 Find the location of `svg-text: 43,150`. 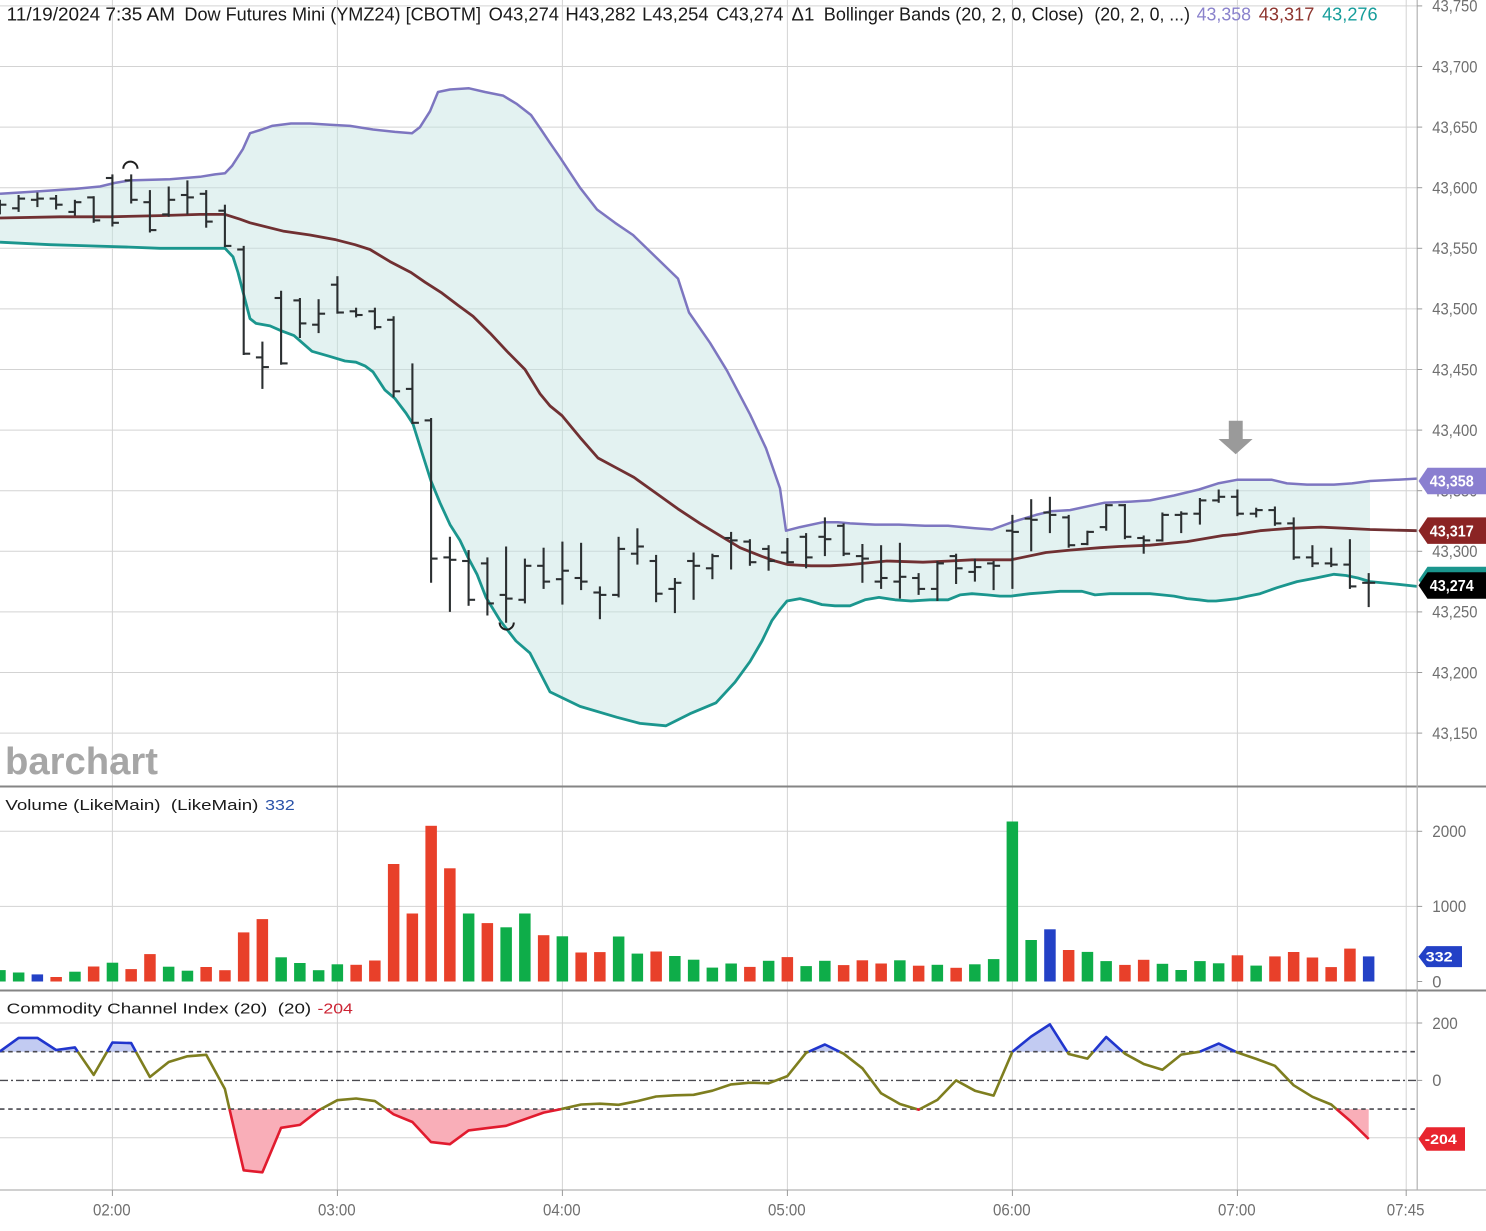

svg-text: 43,150 is located at coordinates (1454, 734).